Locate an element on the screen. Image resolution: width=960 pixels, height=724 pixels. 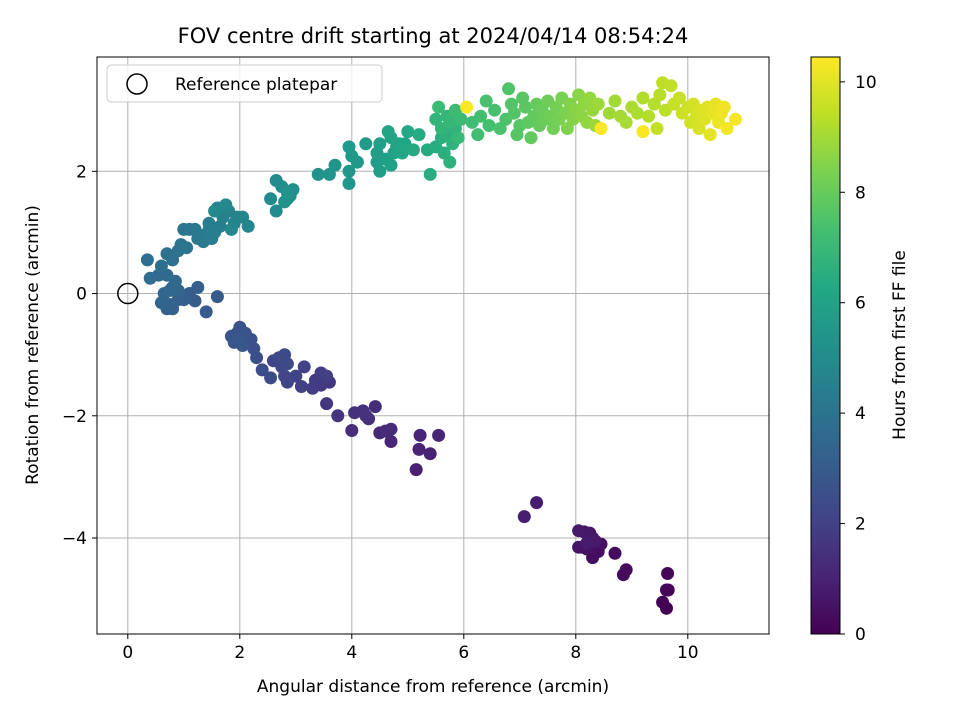
colorbar-gradient is located at coordinates (825, 345).